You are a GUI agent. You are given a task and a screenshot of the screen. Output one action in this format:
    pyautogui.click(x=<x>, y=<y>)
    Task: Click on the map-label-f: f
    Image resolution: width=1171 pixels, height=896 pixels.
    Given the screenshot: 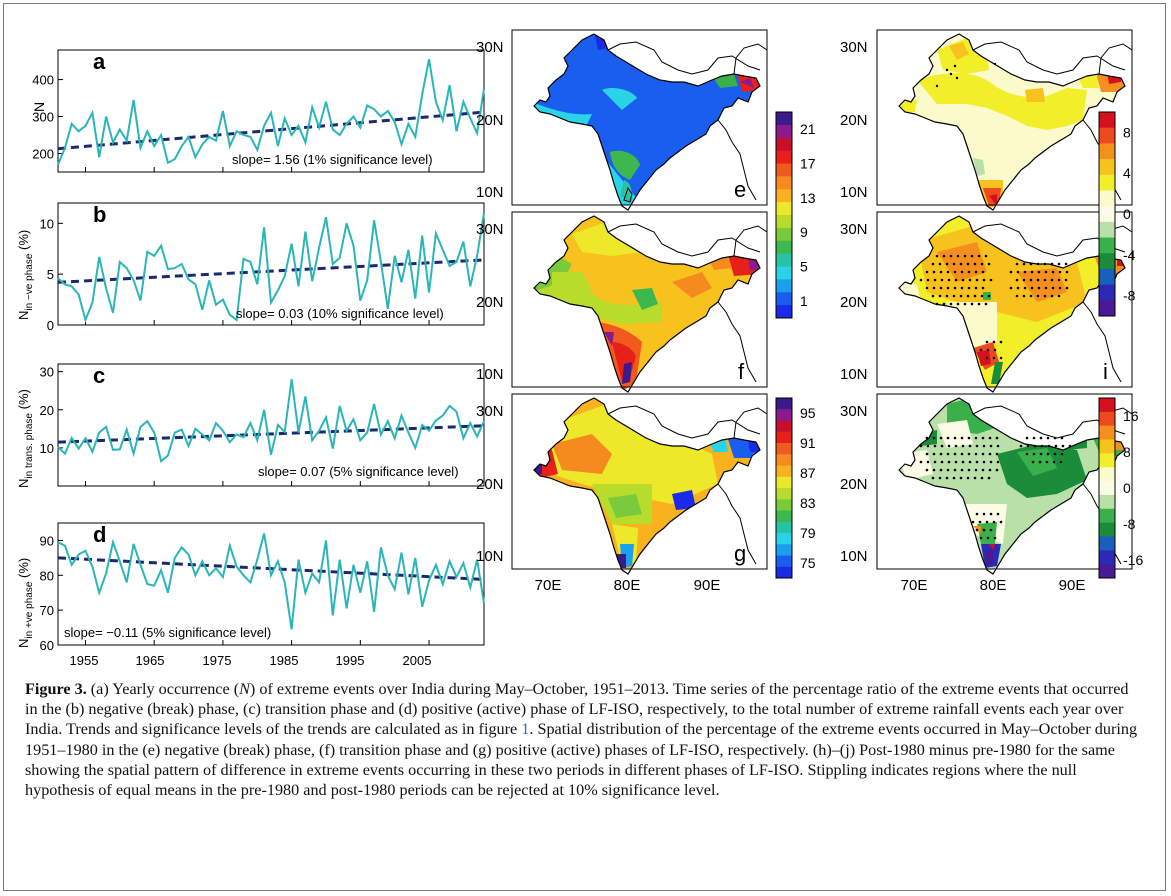 What is the action you would take?
    pyautogui.click(x=741, y=371)
    